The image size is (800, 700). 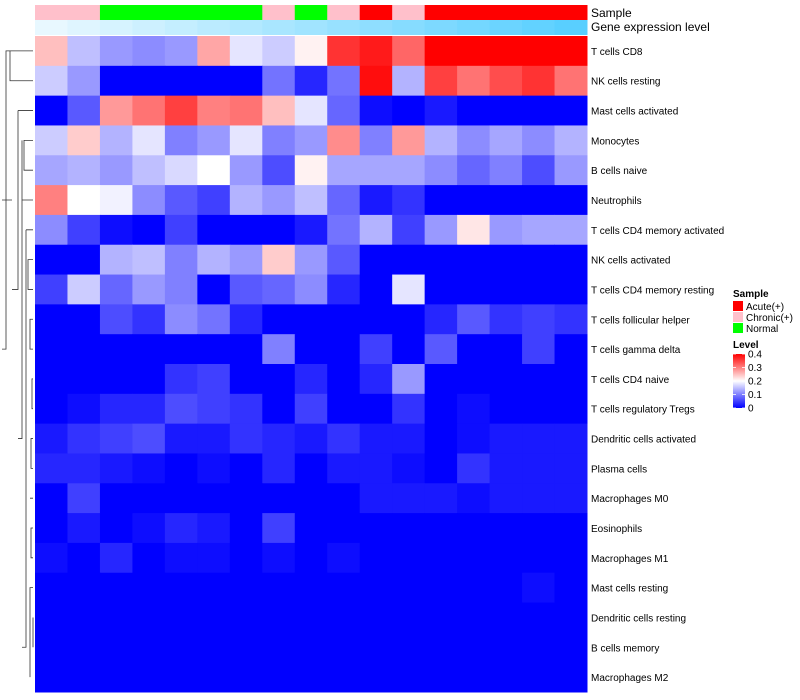 What do you see at coordinates (18, 364) in the screenshot?
I see `row-dendrogram` at bounding box center [18, 364].